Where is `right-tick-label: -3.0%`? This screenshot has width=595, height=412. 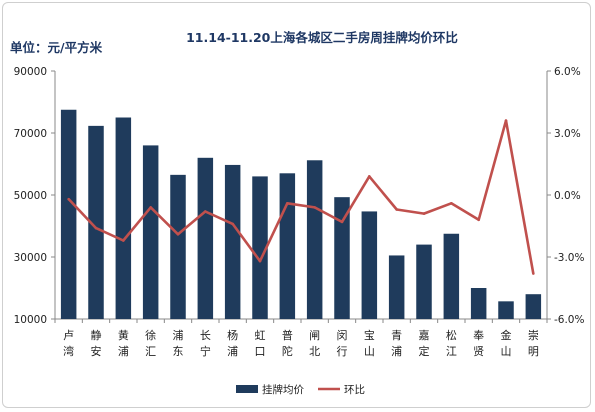 right-tick-label: -3.0% is located at coordinates (569, 258).